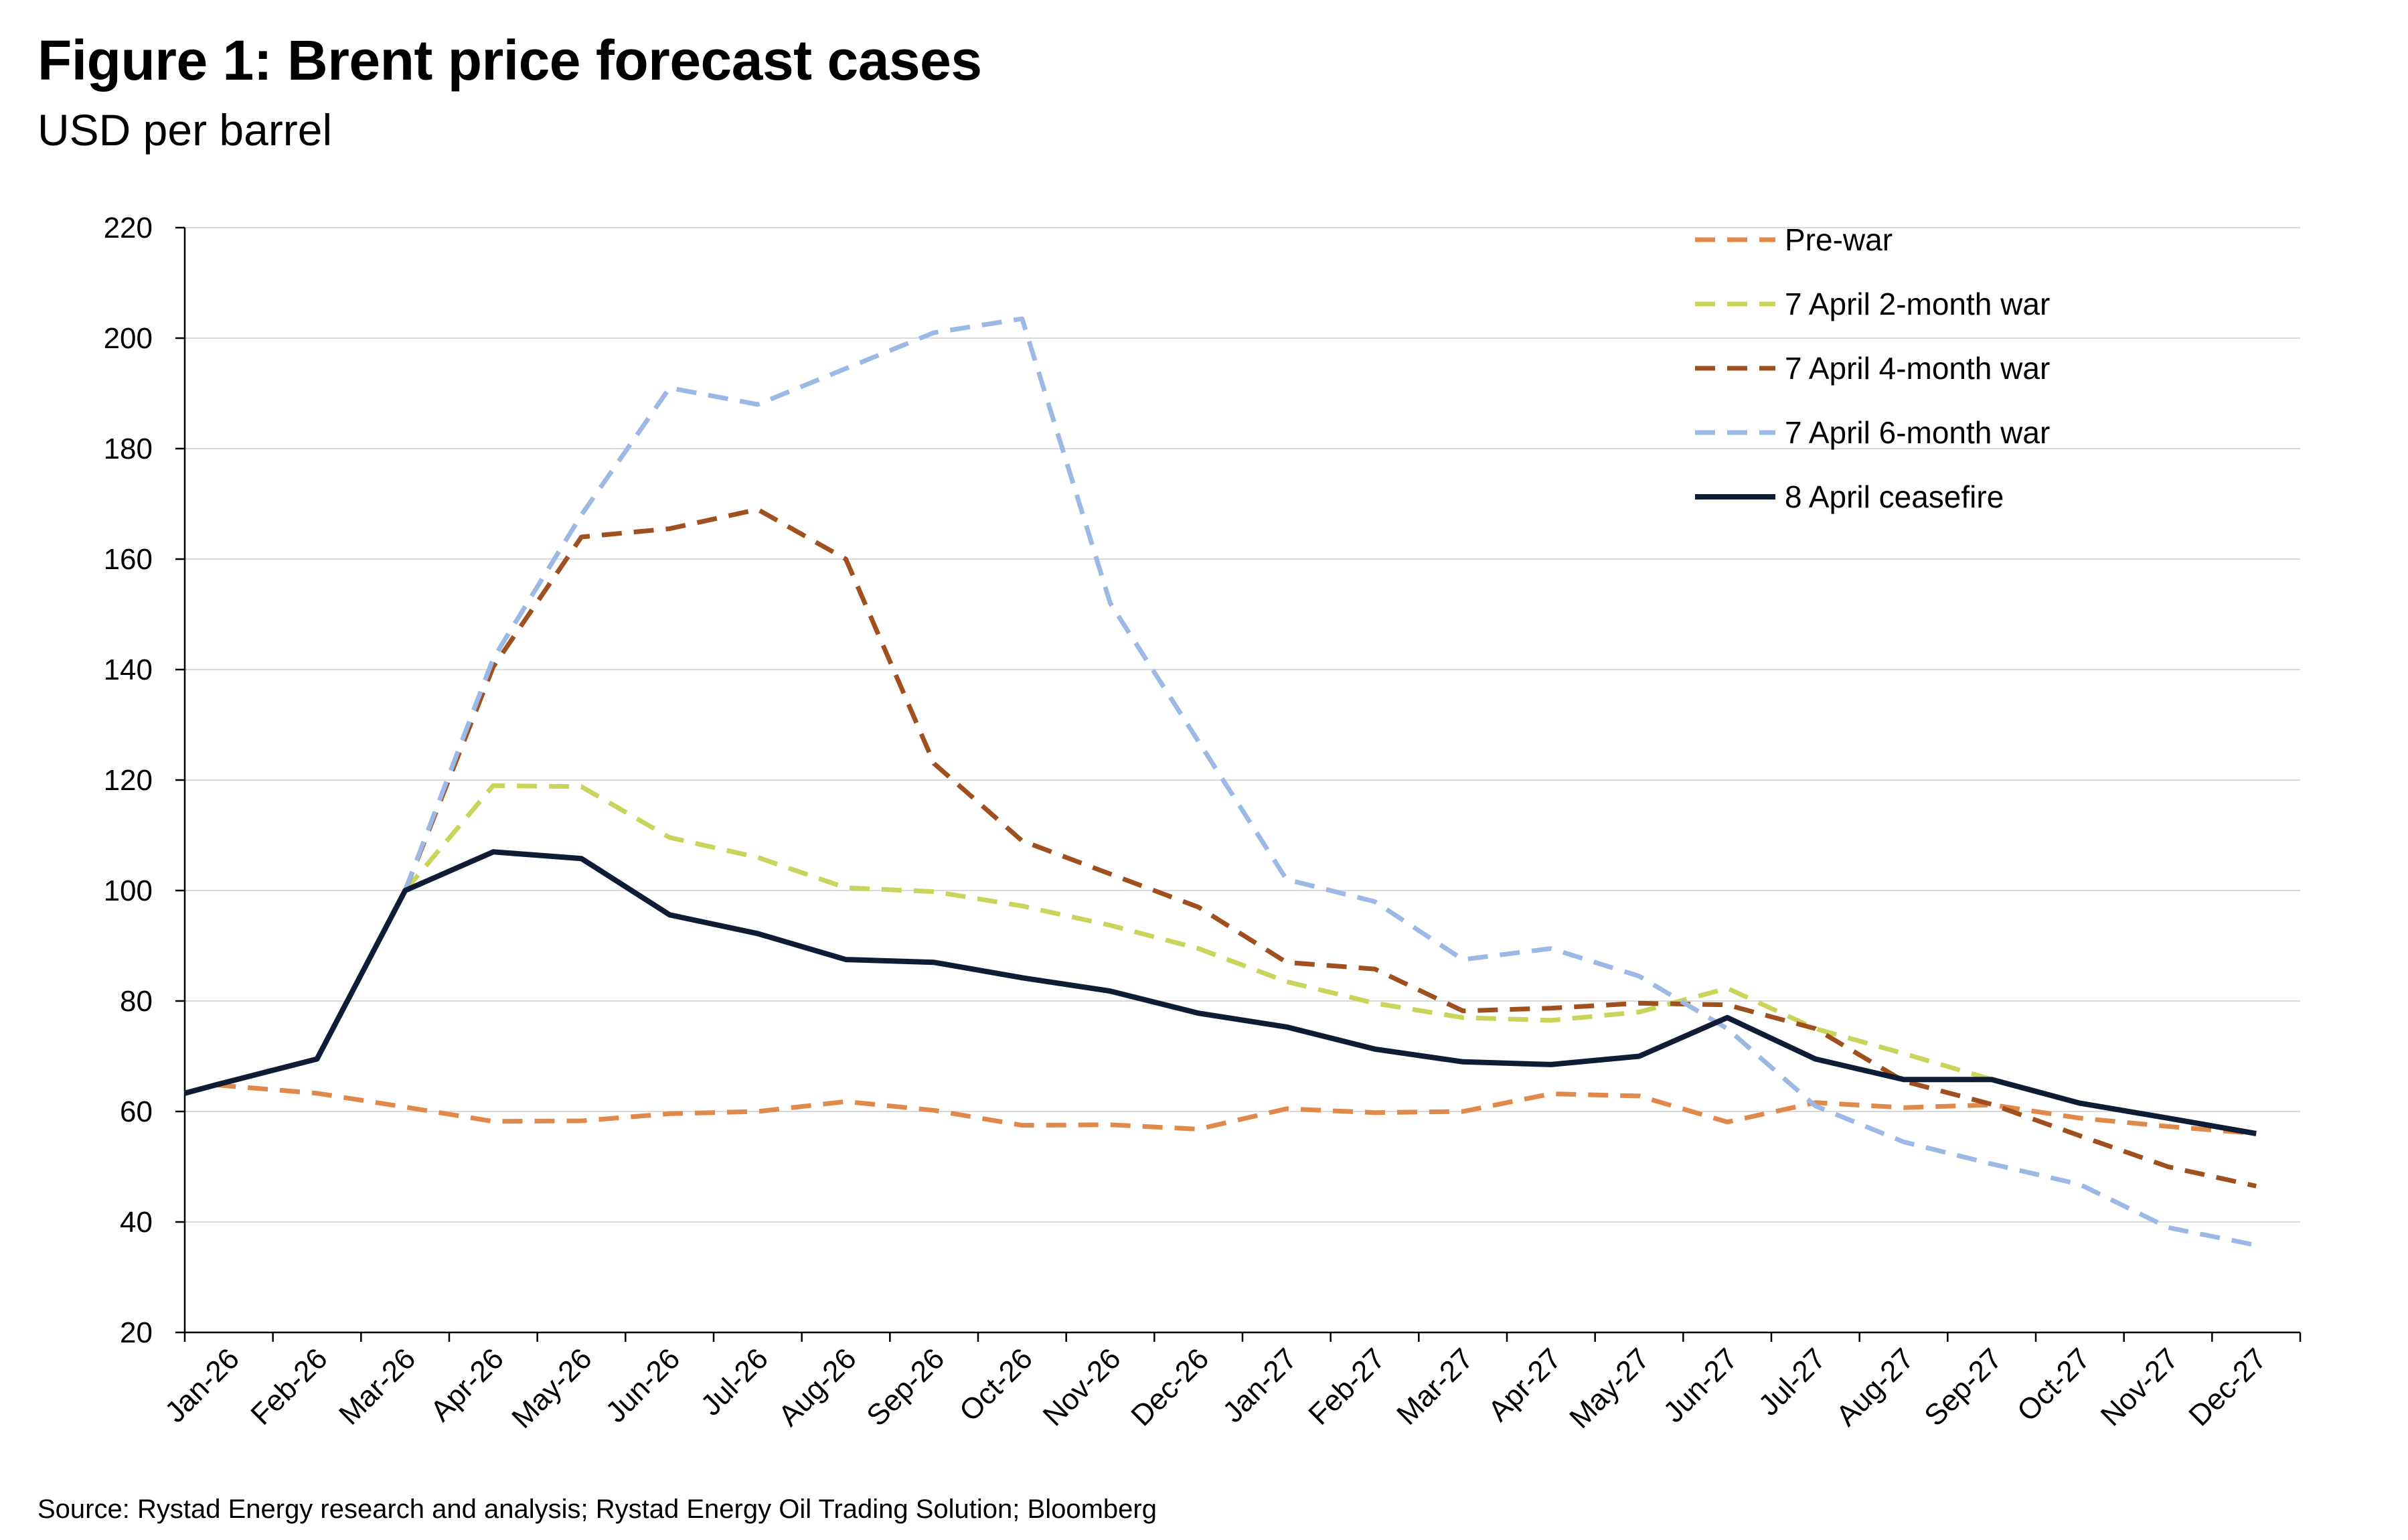 The height and width of the screenshot is (1540, 2408). What do you see at coordinates (1525, 1385) in the screenshot?
I see `x-tick-label: Apr-27` at bounding box center [1525, 1385].